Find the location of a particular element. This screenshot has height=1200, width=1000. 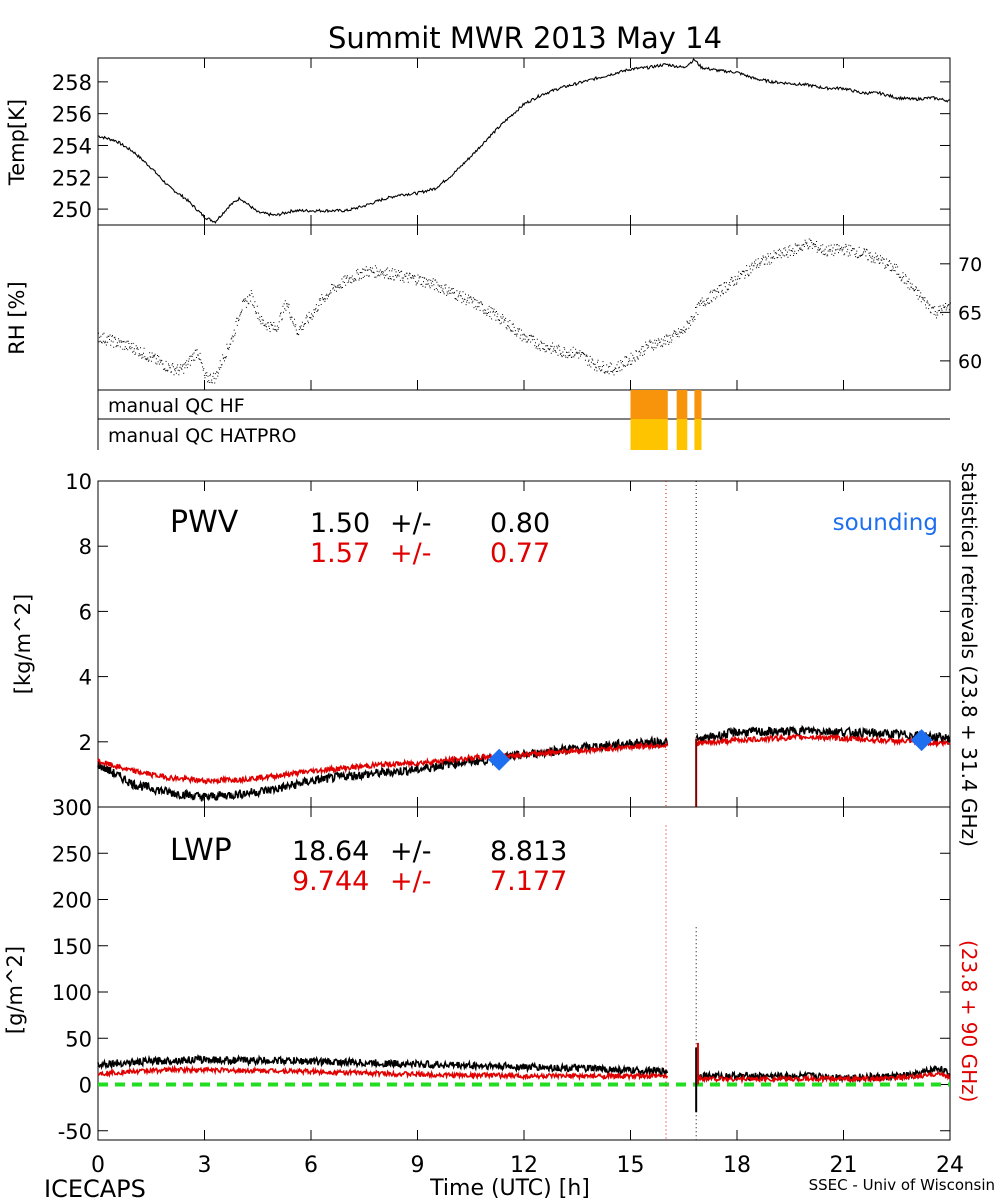

x-axis-label: Time (UTC) [h] is located at coordinates (509, 1188).